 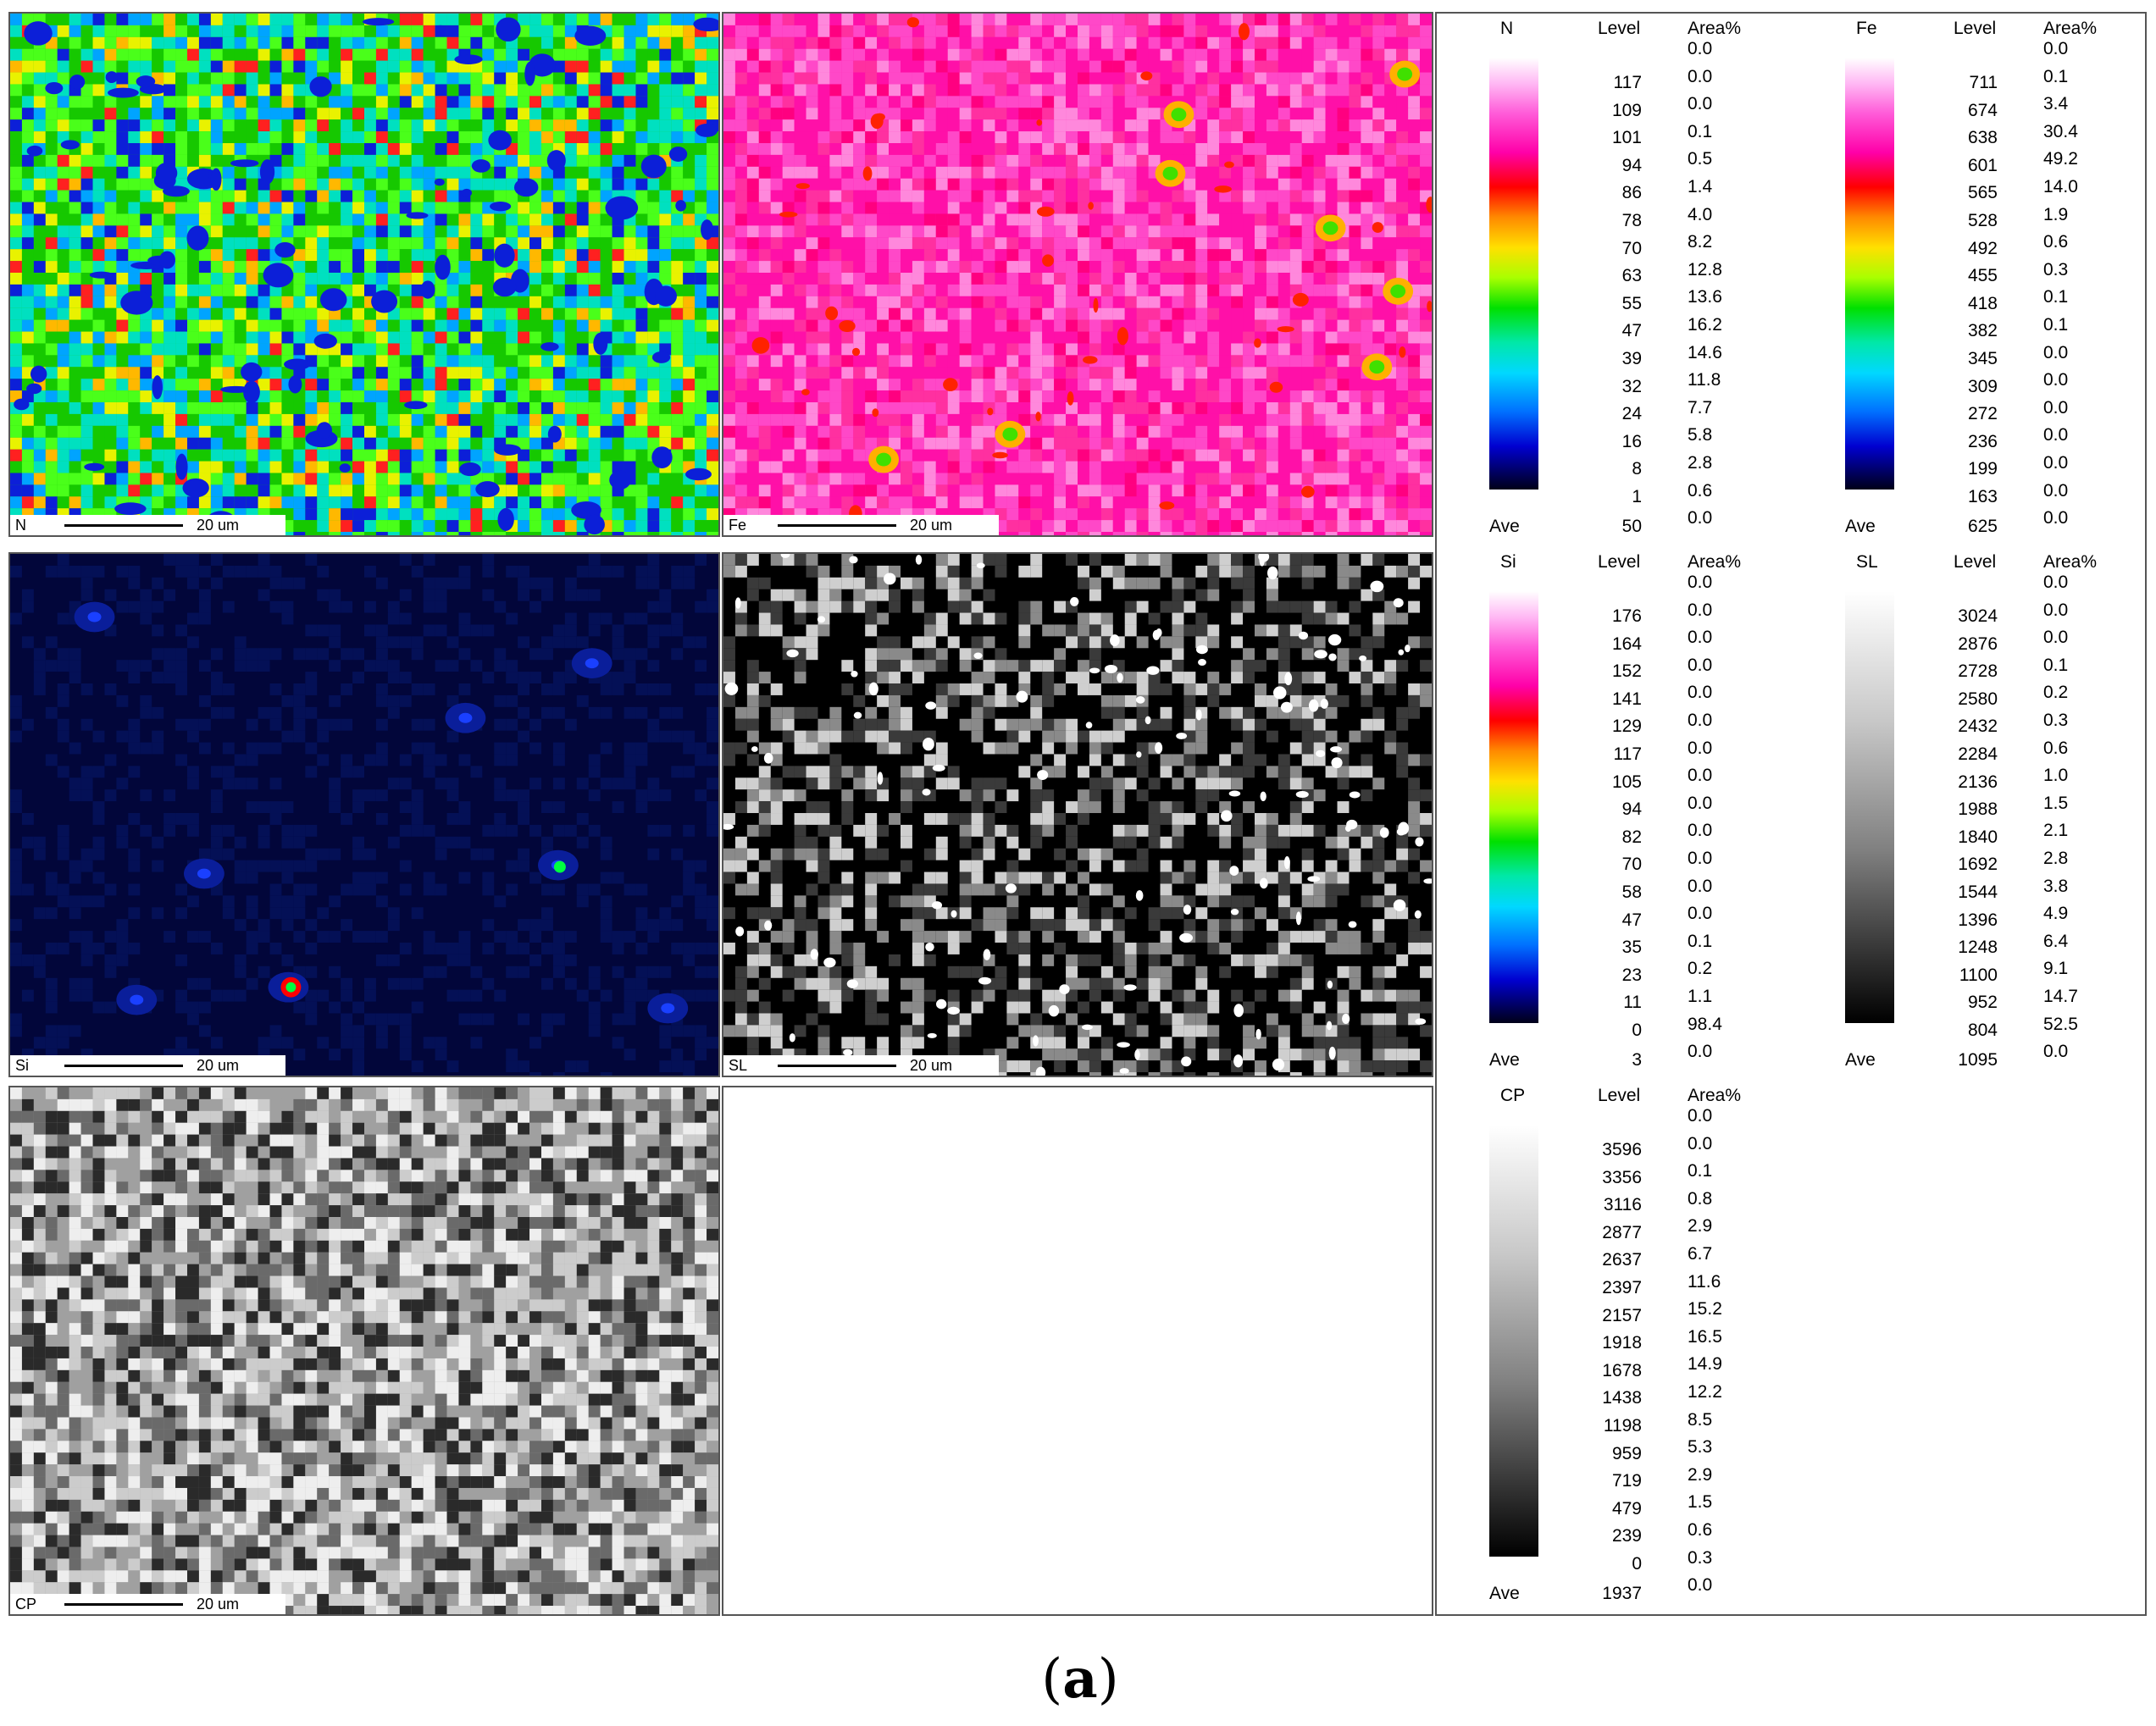 I want to click on map-blob, so click(x=181, y=466).